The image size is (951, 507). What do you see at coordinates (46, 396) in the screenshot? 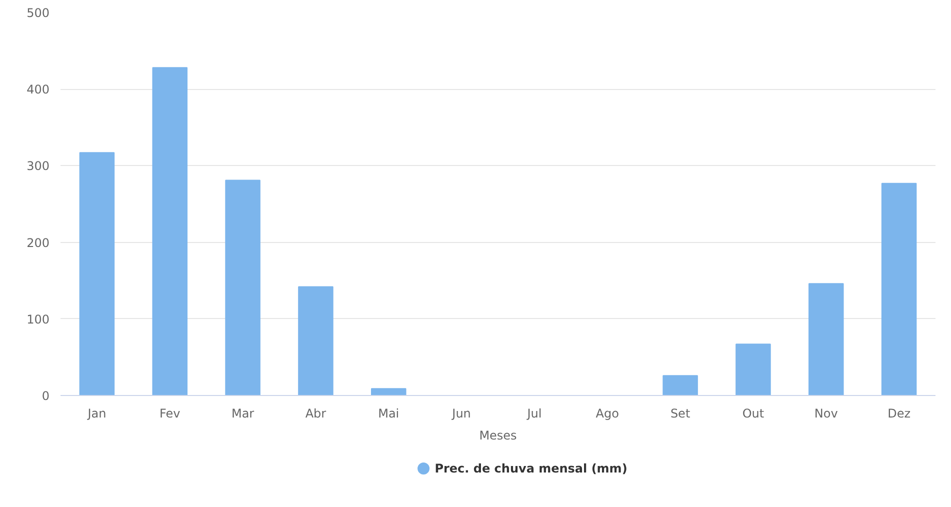
I see `y-tick-label: 0` at bounding box center [46, 396].